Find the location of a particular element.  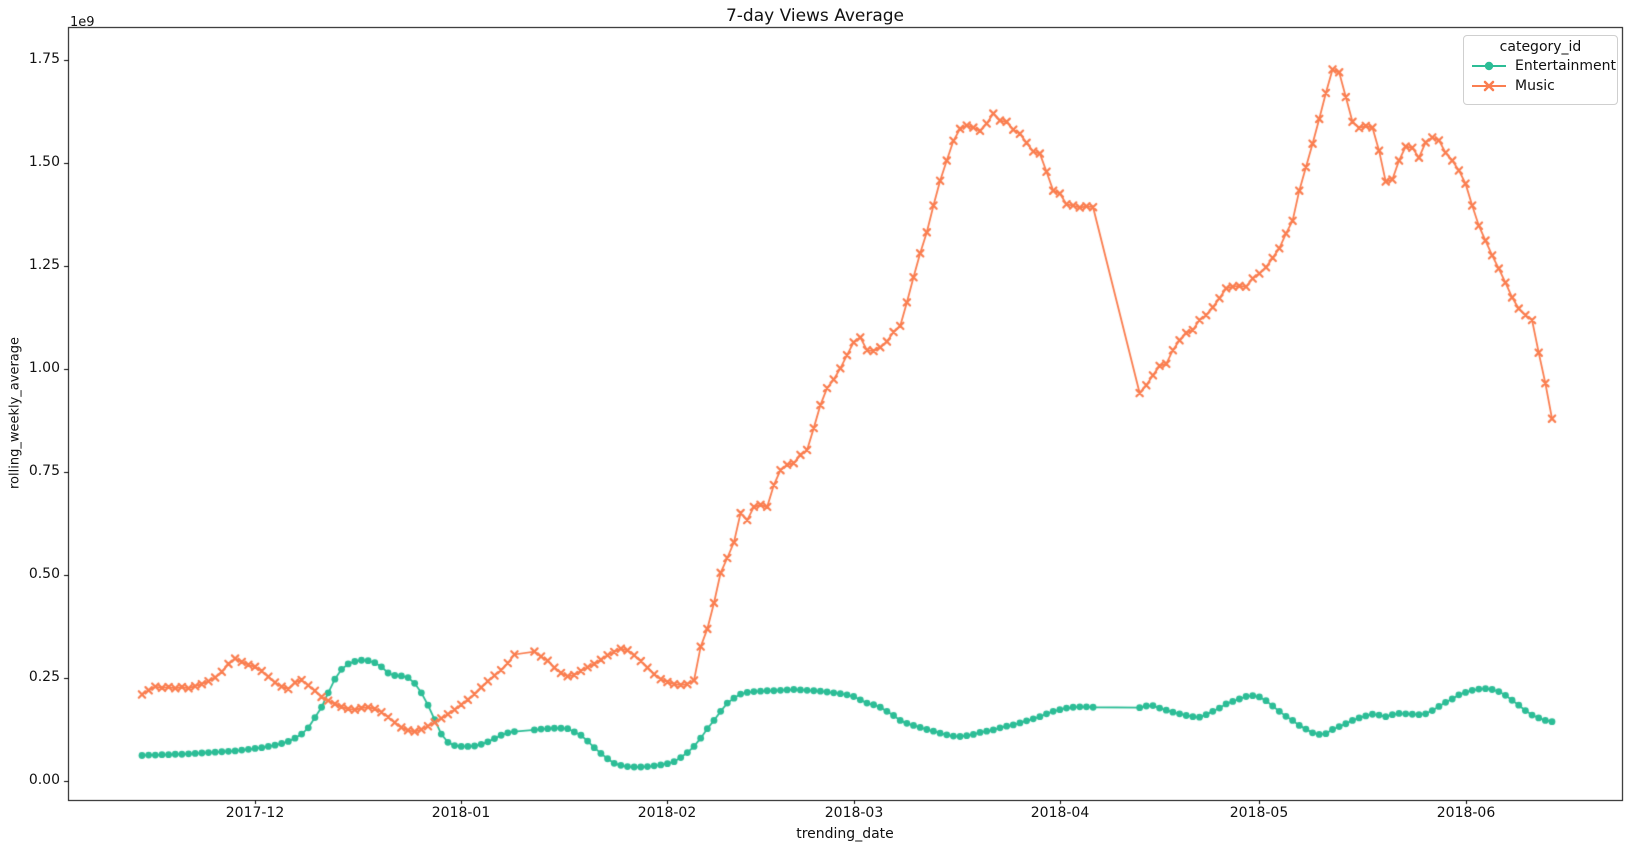

x-tick-label: 2018-01 is located at coordinates (461, 813).